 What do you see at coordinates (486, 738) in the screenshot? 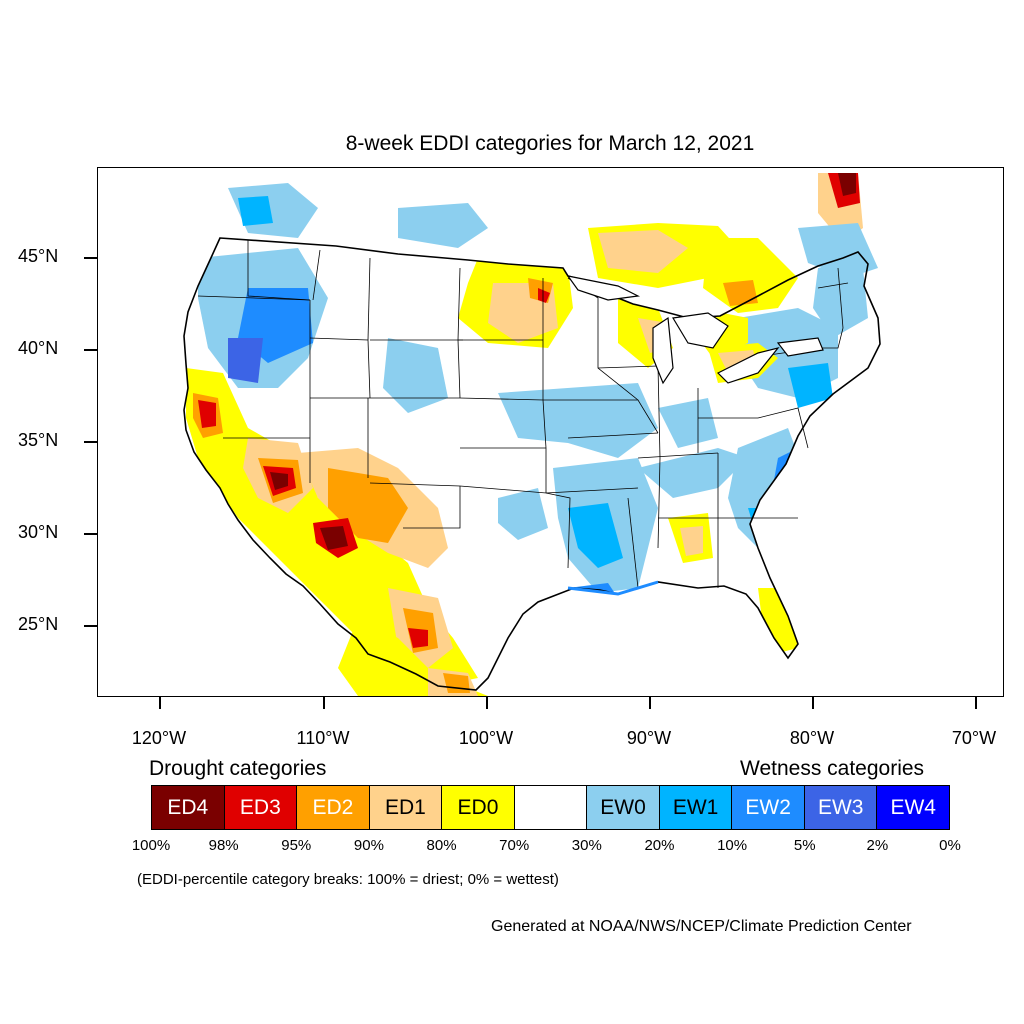
I see `lon-label-100w: 100°W` at bounding box center [486, 738].